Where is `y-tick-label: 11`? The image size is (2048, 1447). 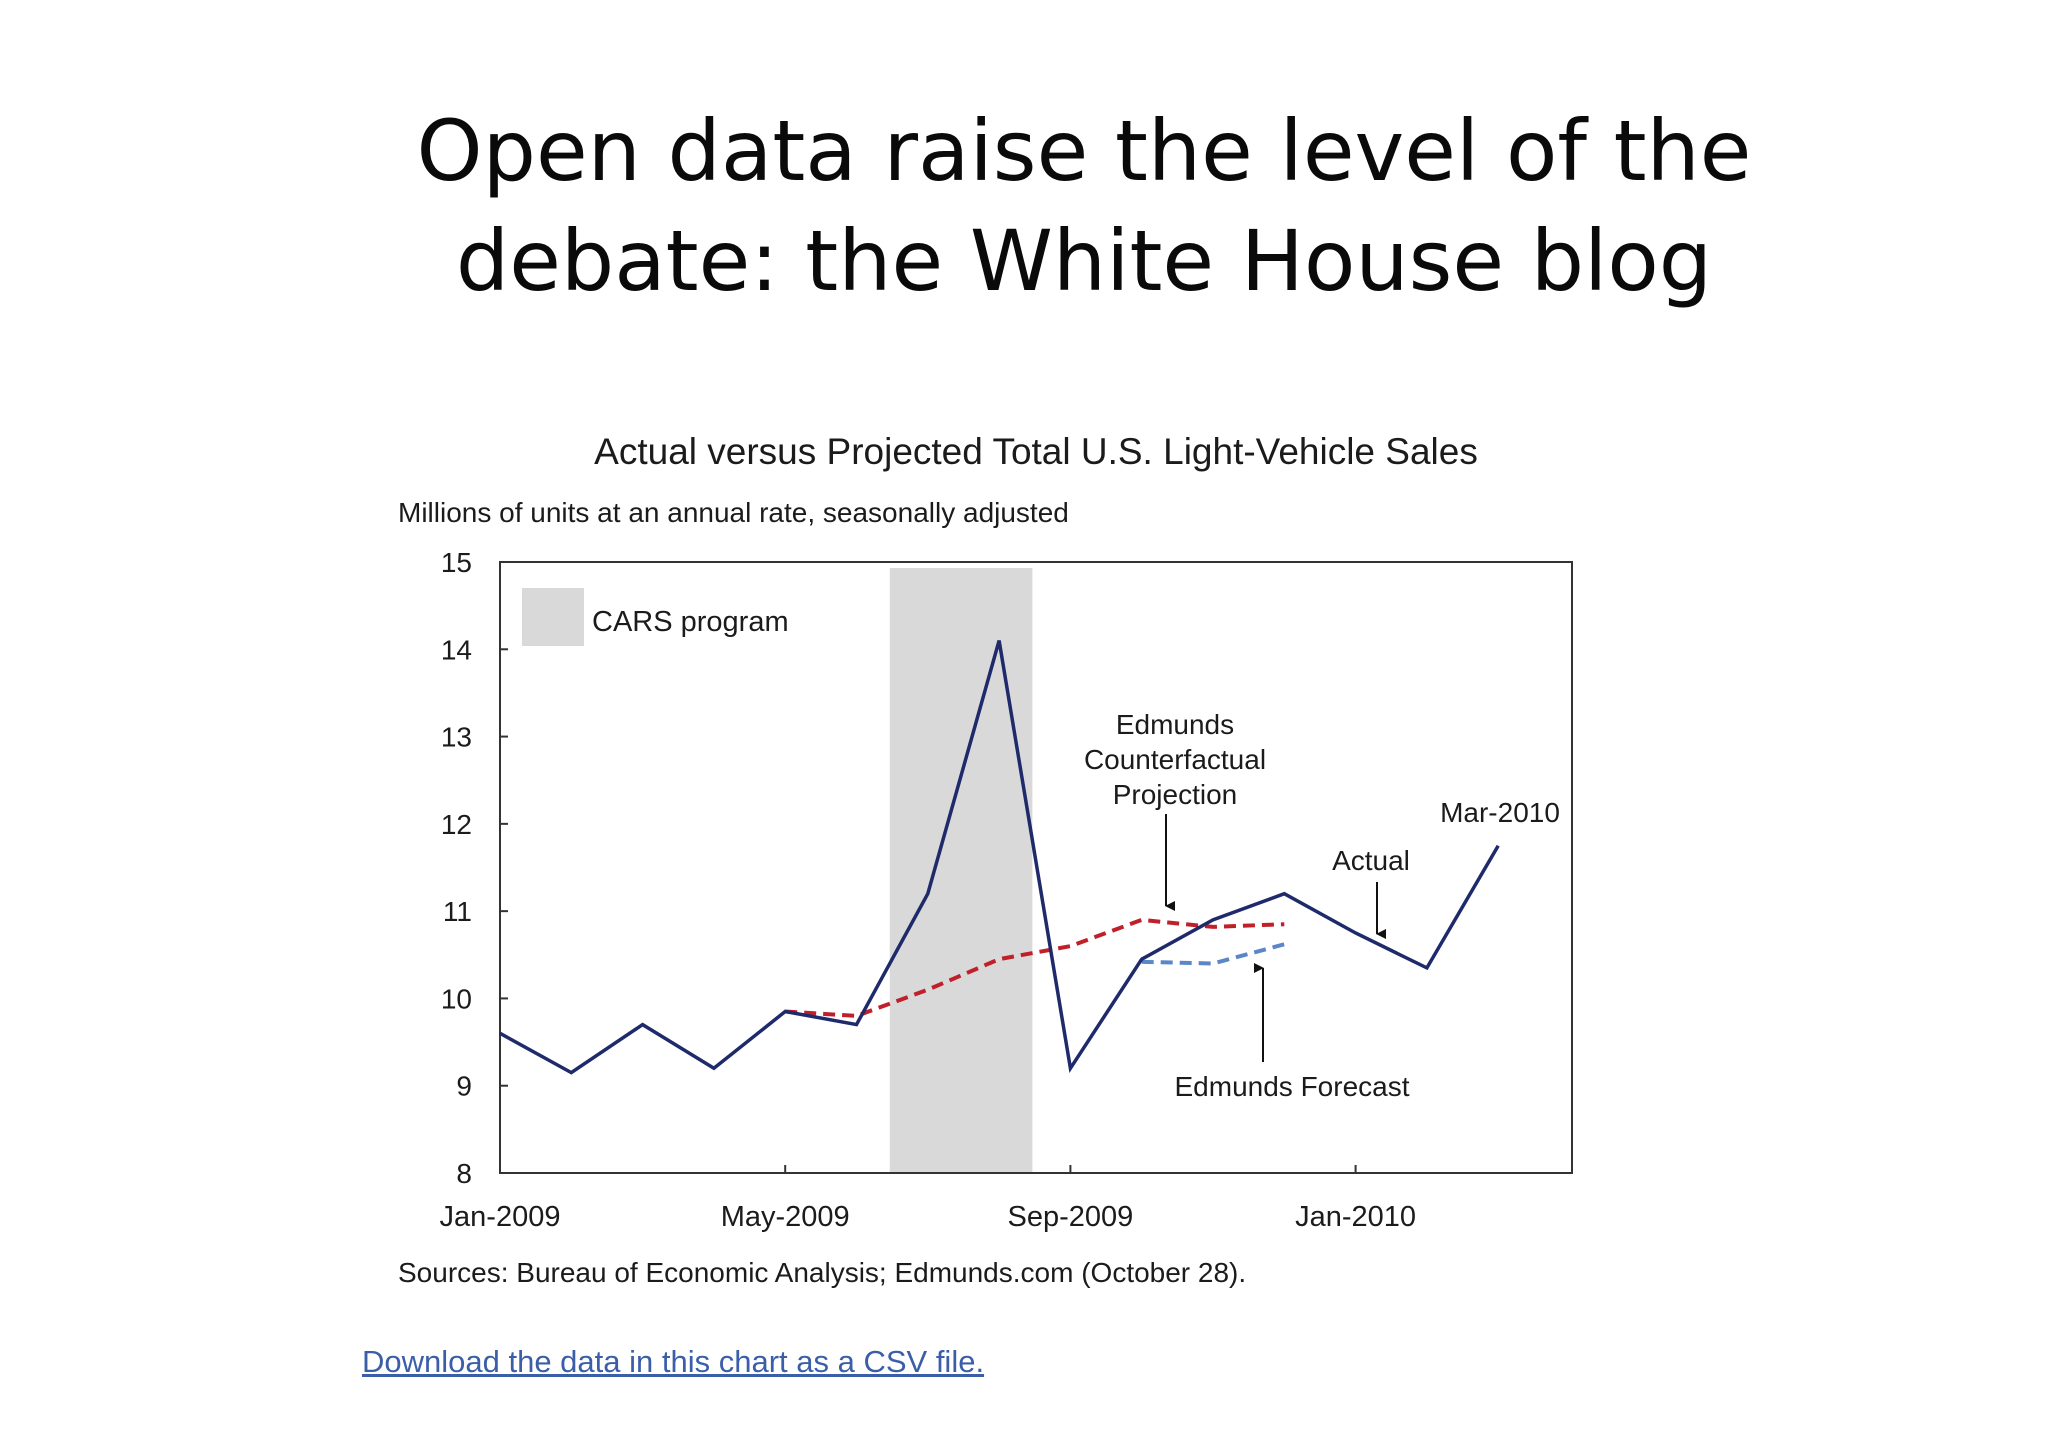 y-tick-label: 11 is located at coordinates (457, 911).